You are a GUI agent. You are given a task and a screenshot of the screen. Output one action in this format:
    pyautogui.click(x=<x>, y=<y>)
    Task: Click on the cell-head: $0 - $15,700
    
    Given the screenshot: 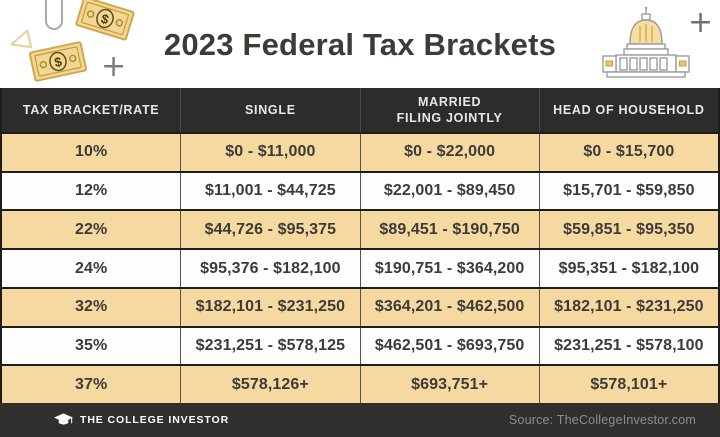 What is the action you would take?
    pyautogui.click(x=628, y=152)
    